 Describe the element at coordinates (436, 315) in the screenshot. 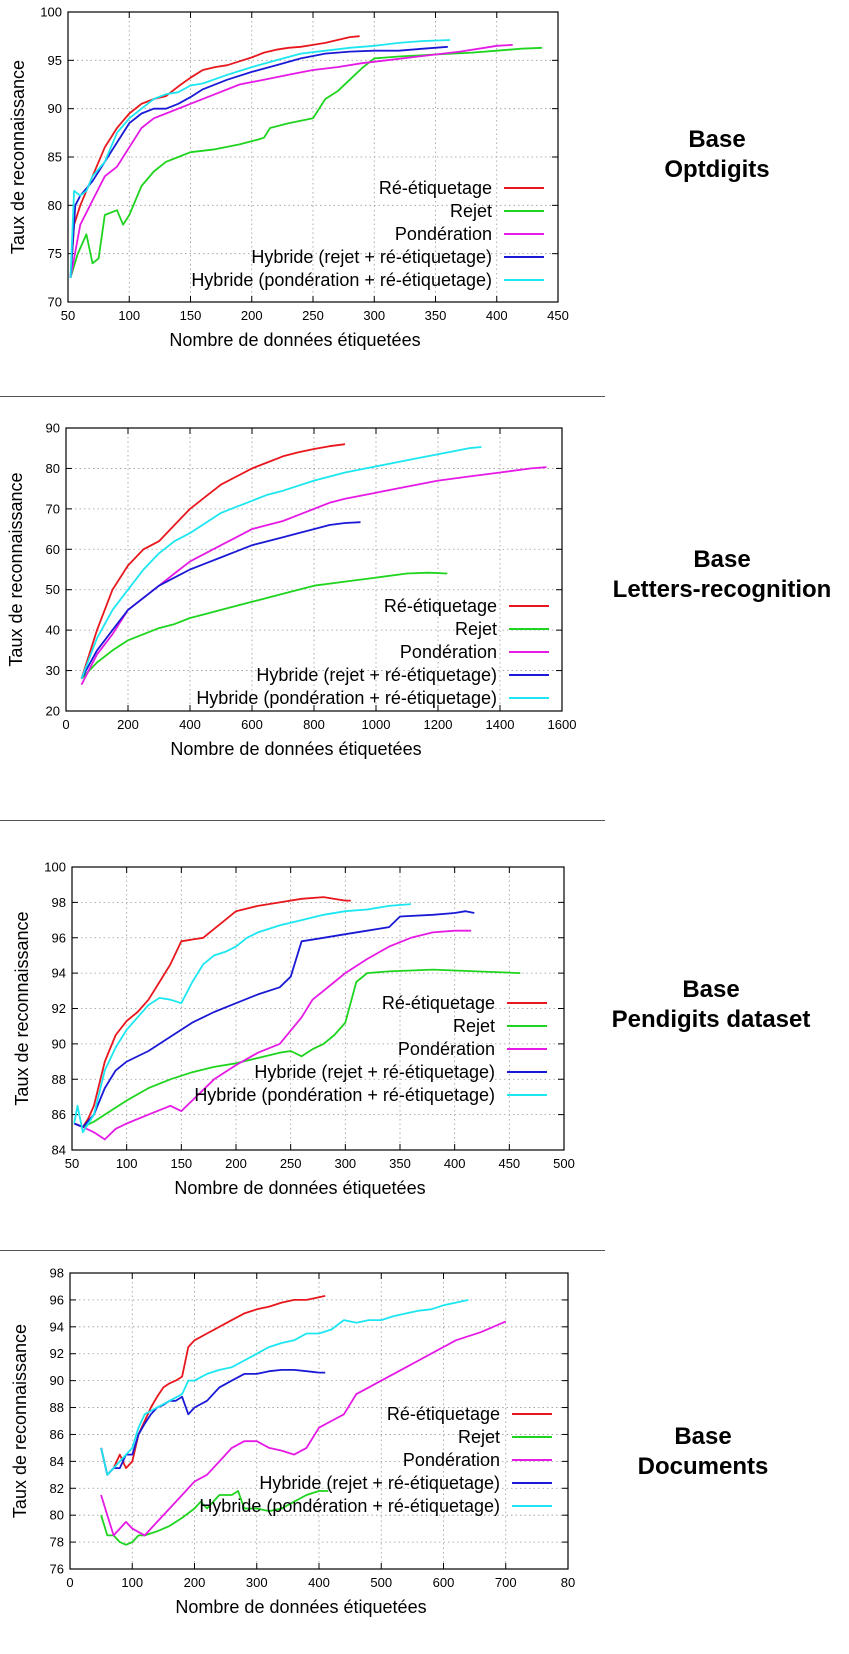

I see `x-tick-label: 350` at that location.